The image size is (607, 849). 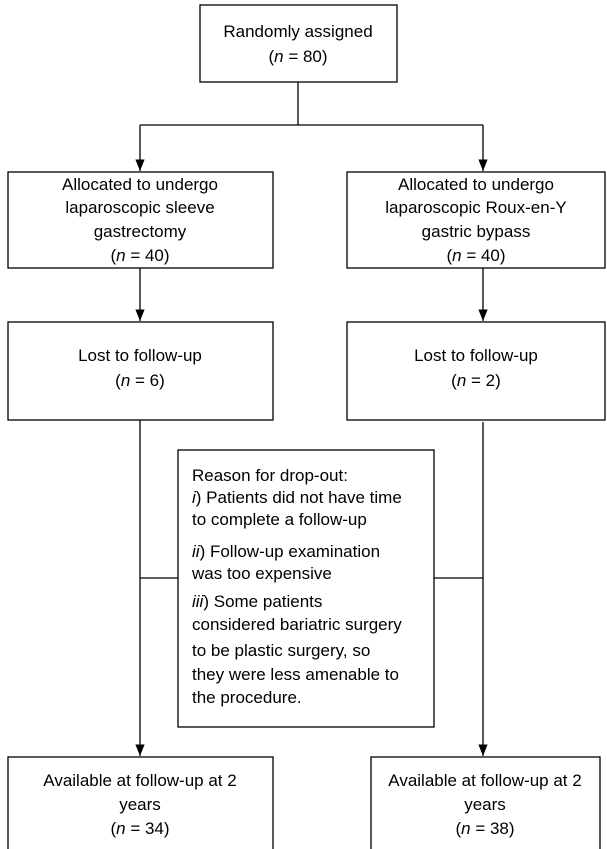 I want to click on node-label: gastrectomy, so click(x=140, y=231).